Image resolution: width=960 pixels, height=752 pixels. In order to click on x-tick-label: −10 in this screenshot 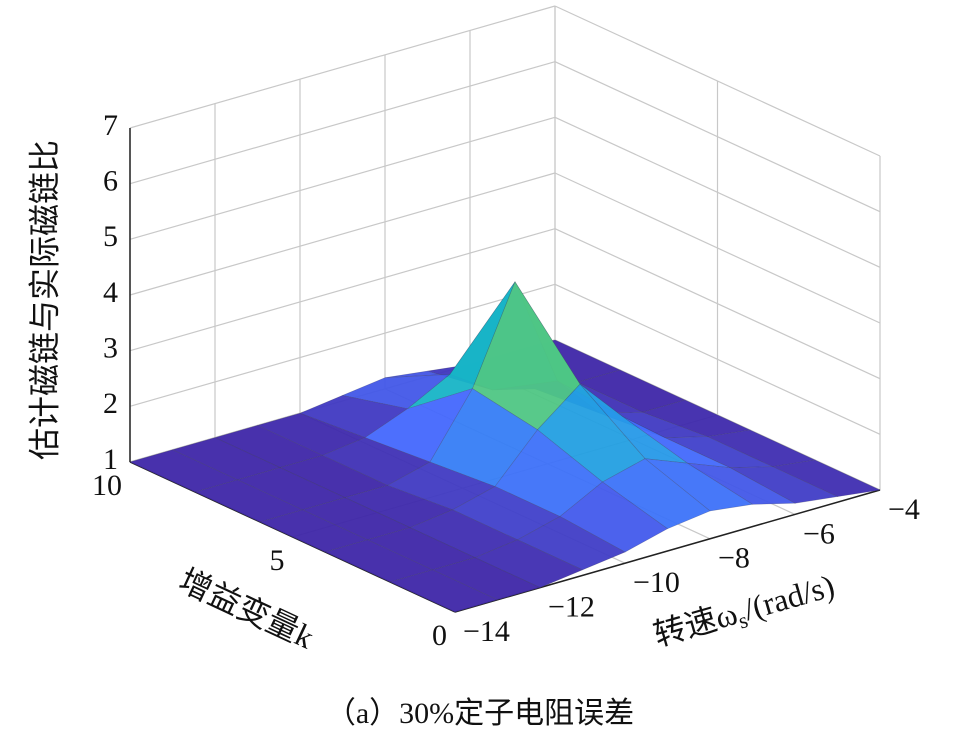, I will do `click(656, 582)`.